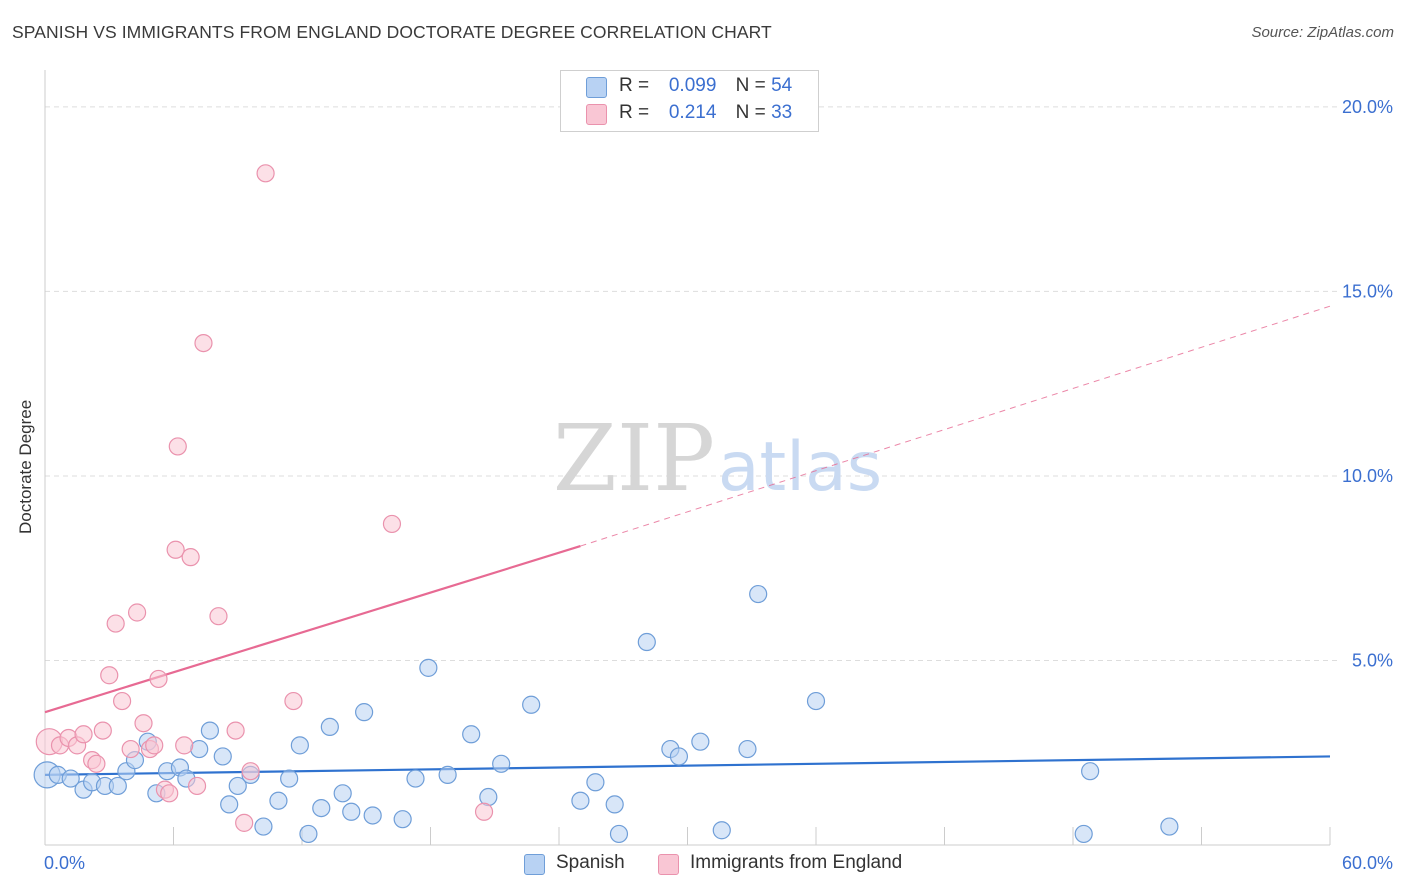 This screenshot has width=1406, height=892. I want to click on england-legend-swatch, so click(668, 864).